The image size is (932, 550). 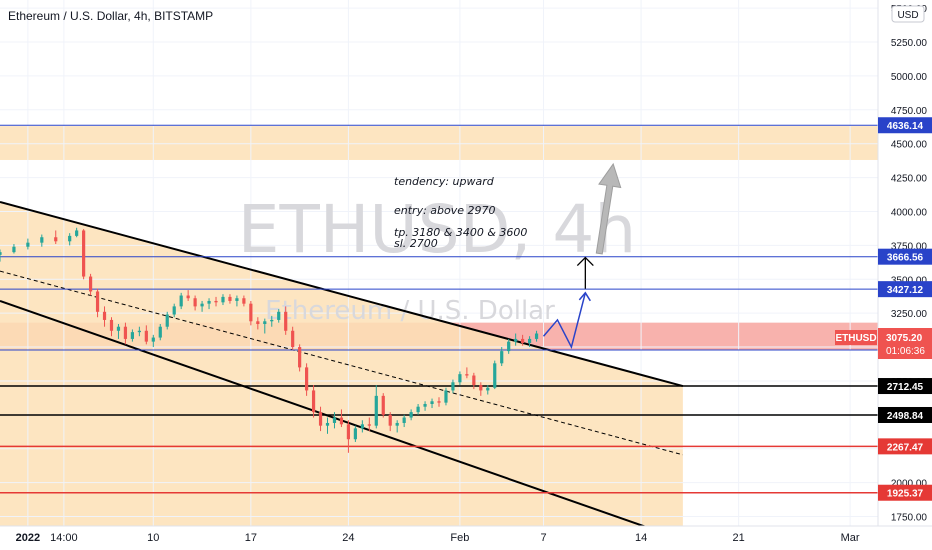 I want to click on watermark: ETHUSD, 4h Ethereum / U.S. Dollar, so click(x=437, y=258).